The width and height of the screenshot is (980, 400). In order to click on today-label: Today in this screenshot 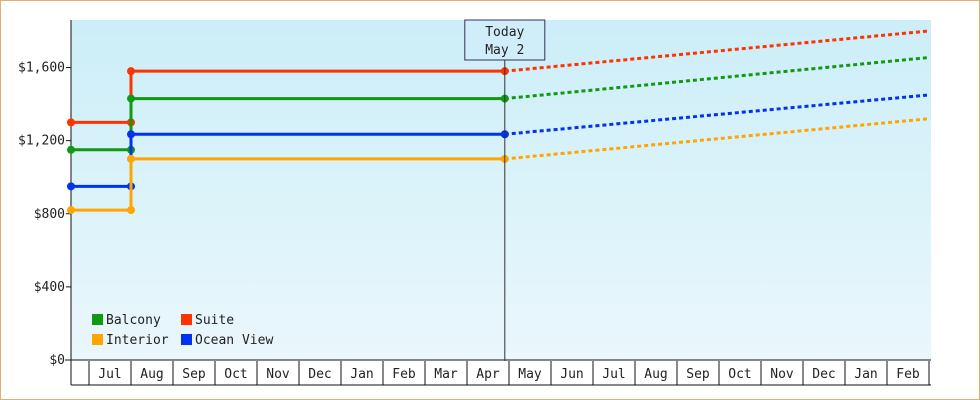, I will do `click(504, 32)`.